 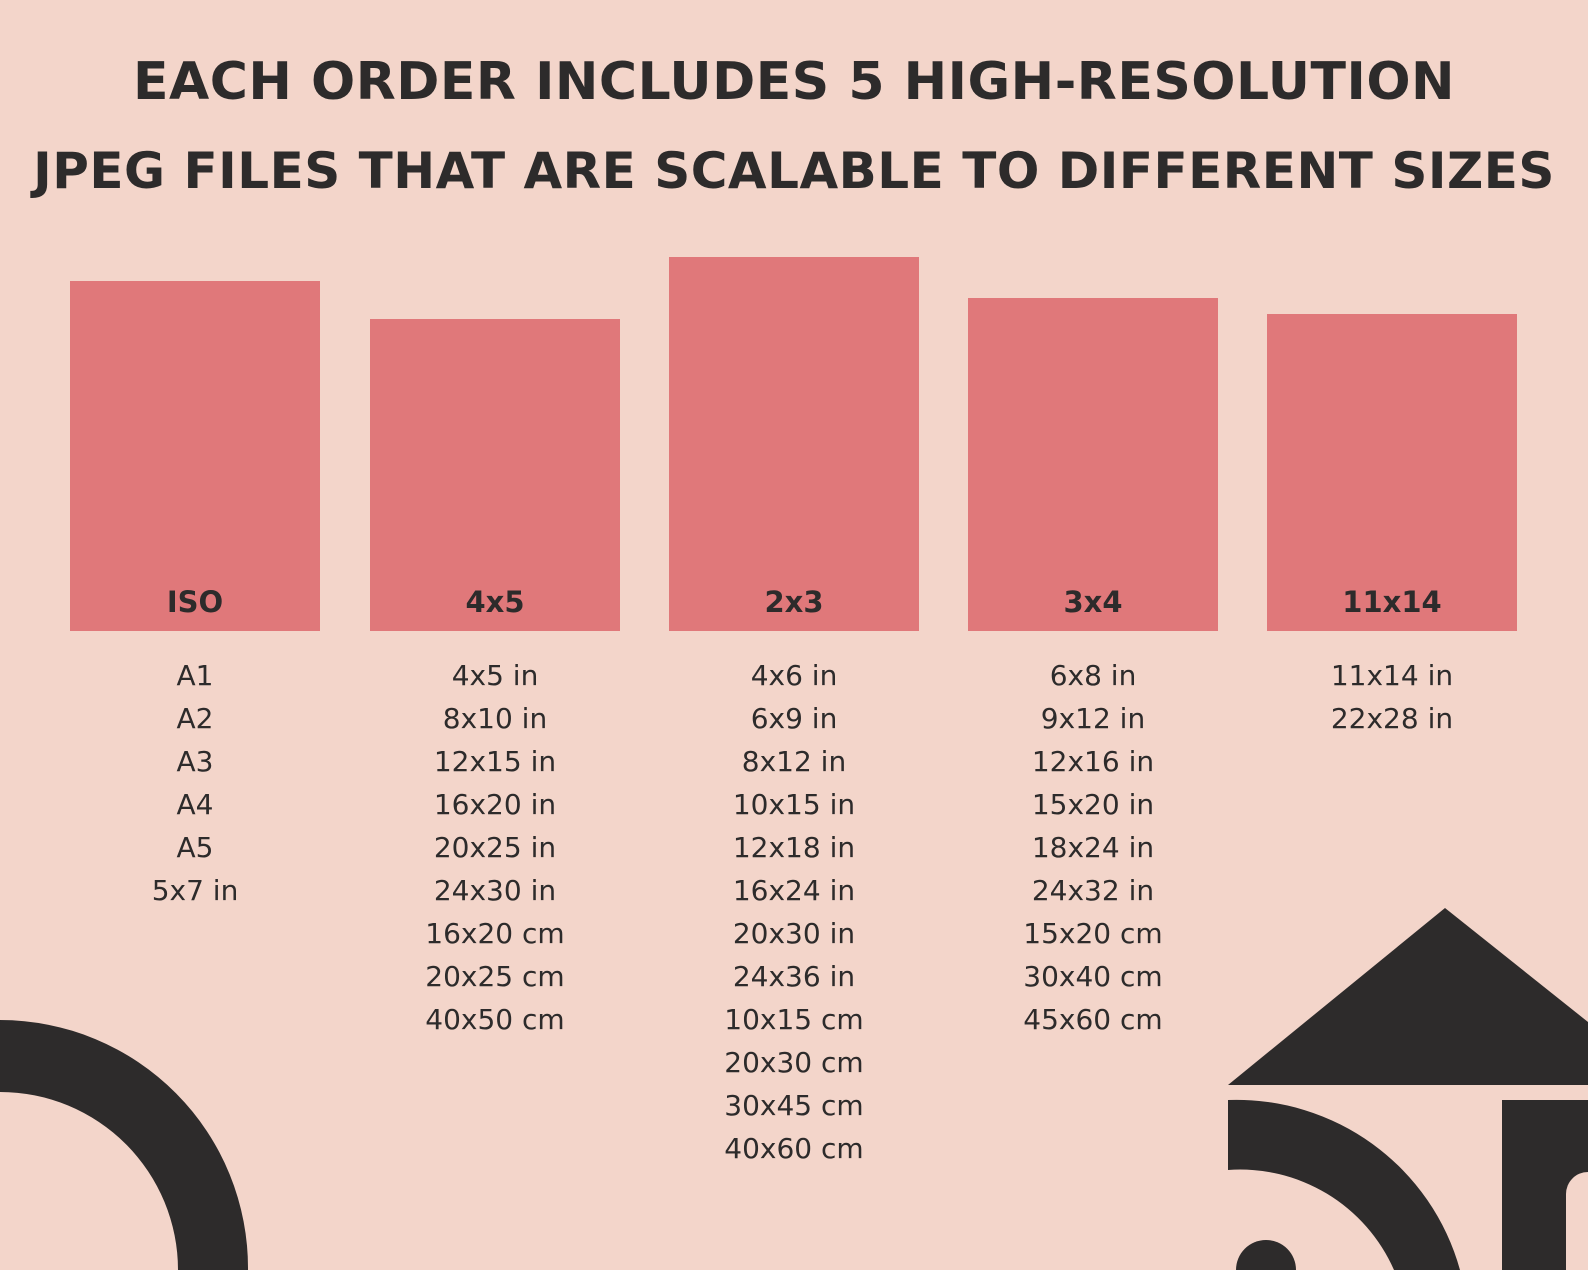 I want to click on format-panel-2x3: 2x3, so click(x=794, y=444).